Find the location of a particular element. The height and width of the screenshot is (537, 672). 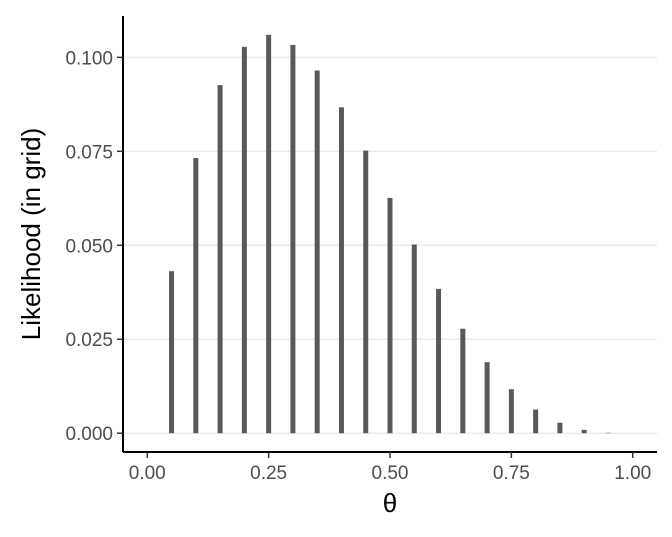

x-tick-label-3: 0.75 is located at coordinates (511, 473).